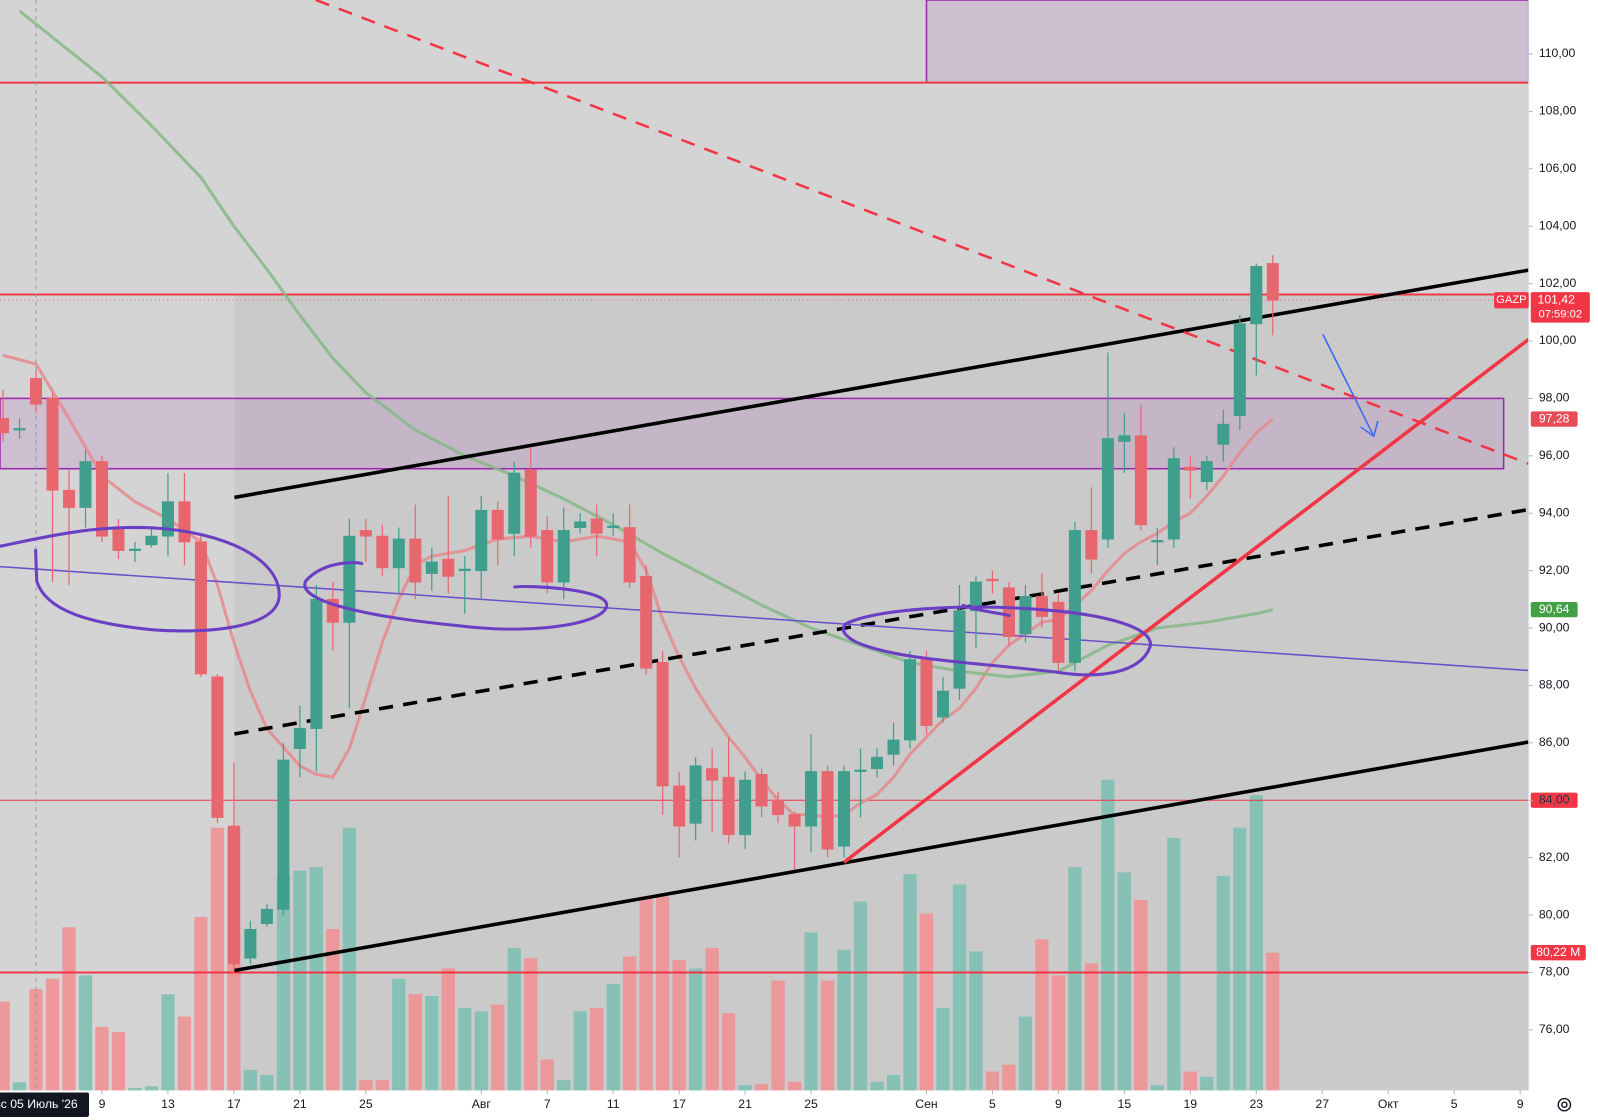 The image size is (1598, 1120). Describe the element at coordinates (1554, 627) in the screenshot. I see `y-tick-label: 90,00` at that location.